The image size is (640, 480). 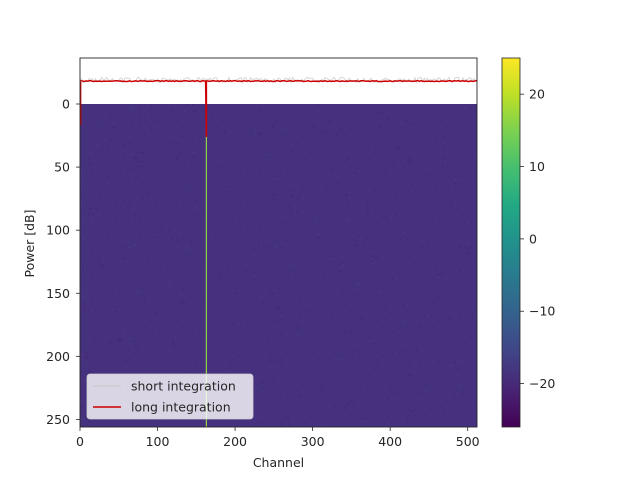 I want to click on colorbar-tick-label: 0, so click(x=533, y=238).